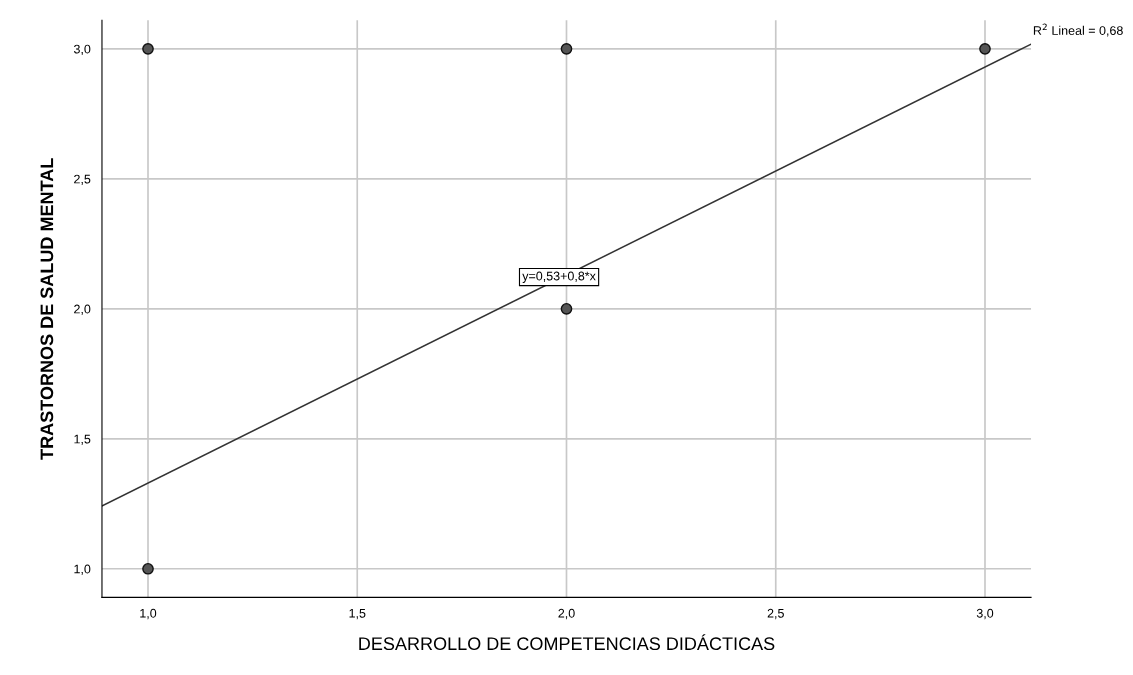  What do you see at coordinates (82, 569) in the screenshot?
I see `y-tick-label: 1,0` at bounding box center [82, 569].